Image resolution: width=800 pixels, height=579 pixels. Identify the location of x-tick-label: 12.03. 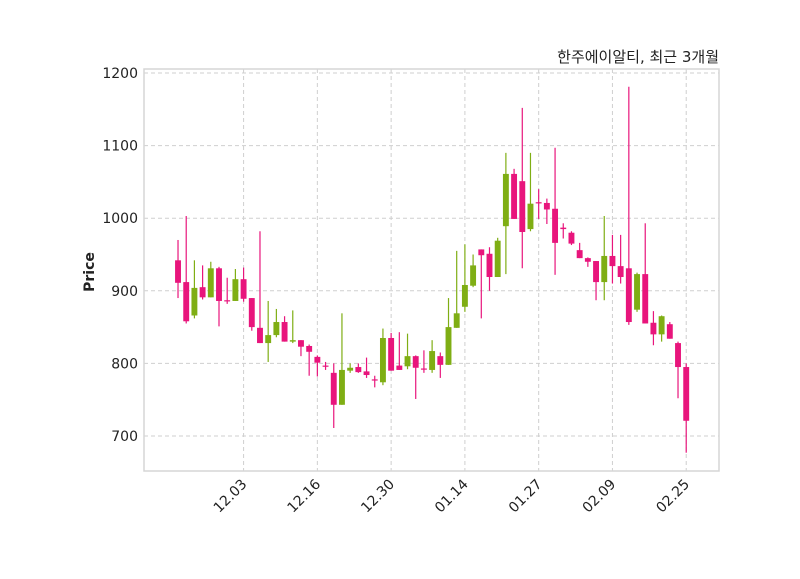
(231, 497).